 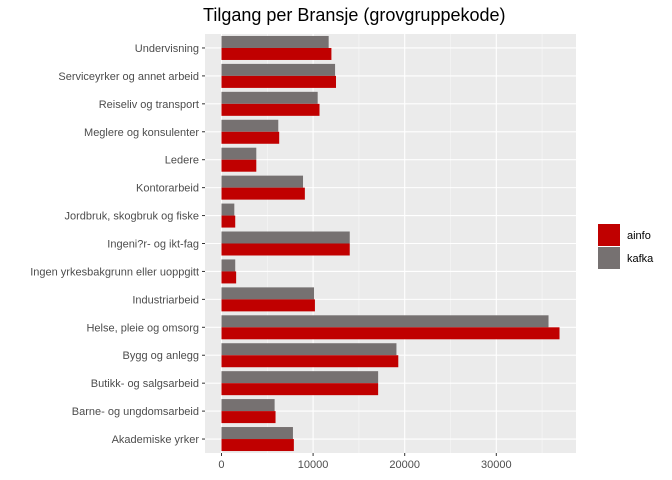 What do you see at coordinates (640, 259) in the screenshot?
I see `legend-label-kafka: kafka` at bounding box center [640, 259].